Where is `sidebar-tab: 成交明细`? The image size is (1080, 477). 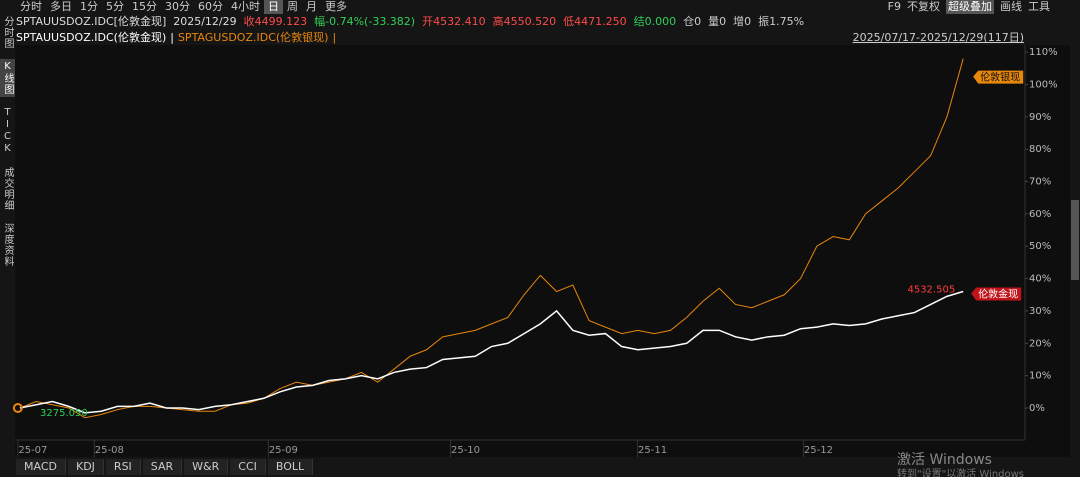
sidebar-tab: 成交明细 is located at coordinates (7, 189).